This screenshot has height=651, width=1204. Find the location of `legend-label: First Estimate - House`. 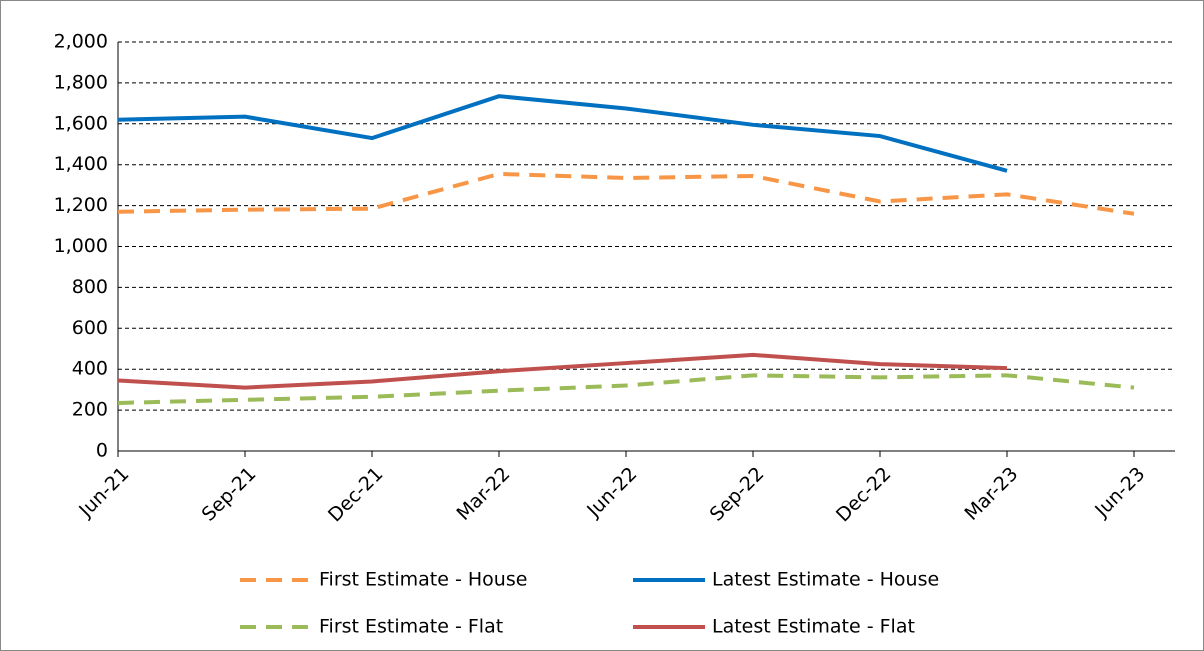

legend-label: First Estimate - House is located at coordinates (423, 580).